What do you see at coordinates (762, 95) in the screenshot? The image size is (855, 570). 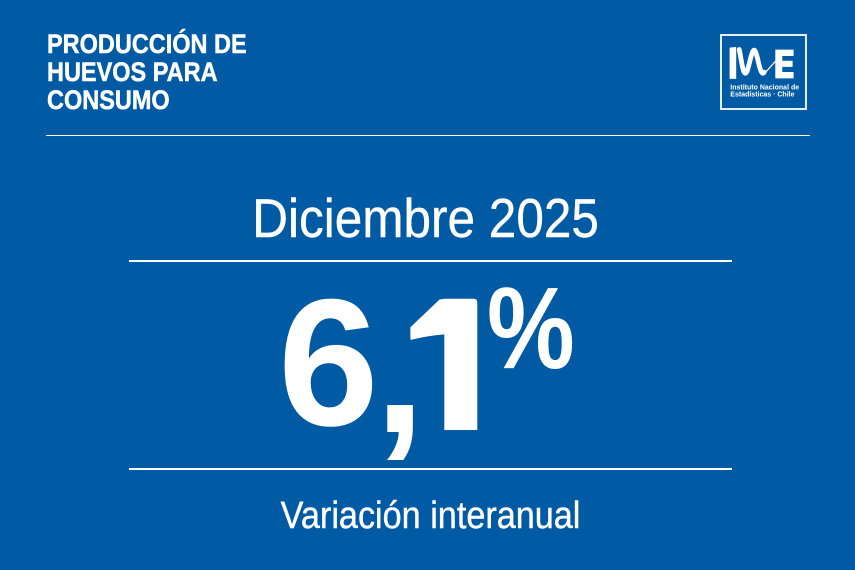 I see `svg-text: Estadísticas · Chile` at bounding box center [762, 95].